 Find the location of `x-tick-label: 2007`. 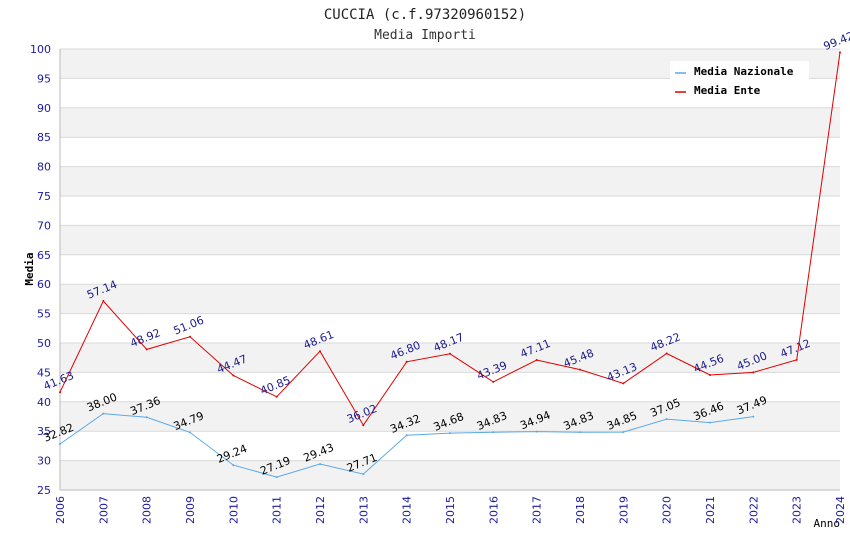

x-tick-label: 2007 is located at coordinates (103, 510).